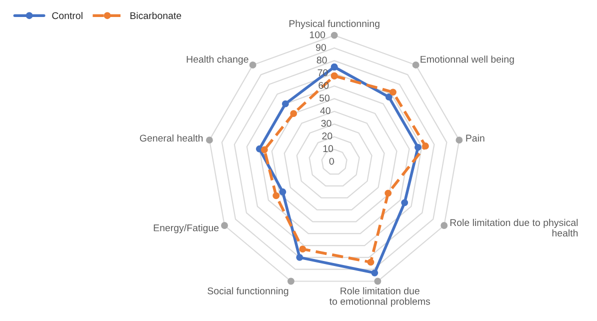  Describe the element at coordinates (328, 148) in the screenshot. I see `y-tick-label: 10` at that location.